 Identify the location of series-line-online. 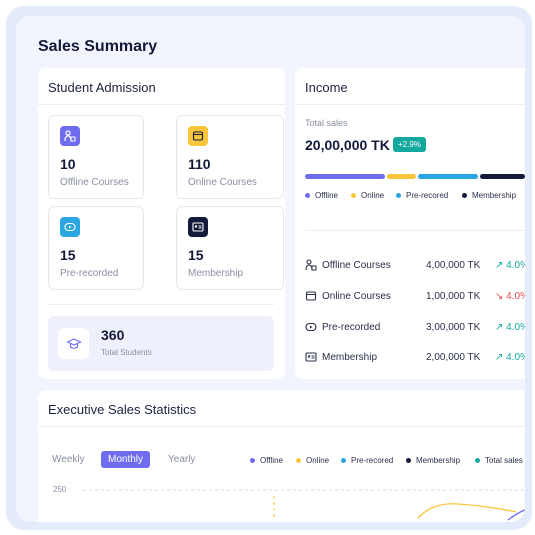
(467, 511).